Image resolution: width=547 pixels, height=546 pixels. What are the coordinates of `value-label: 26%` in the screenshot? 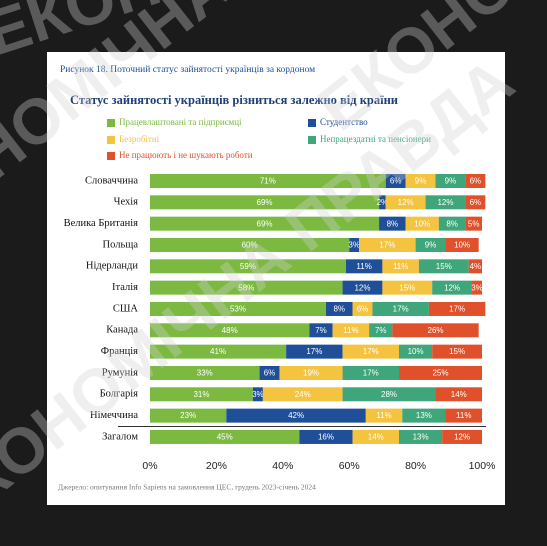 It's located at (436, 330).